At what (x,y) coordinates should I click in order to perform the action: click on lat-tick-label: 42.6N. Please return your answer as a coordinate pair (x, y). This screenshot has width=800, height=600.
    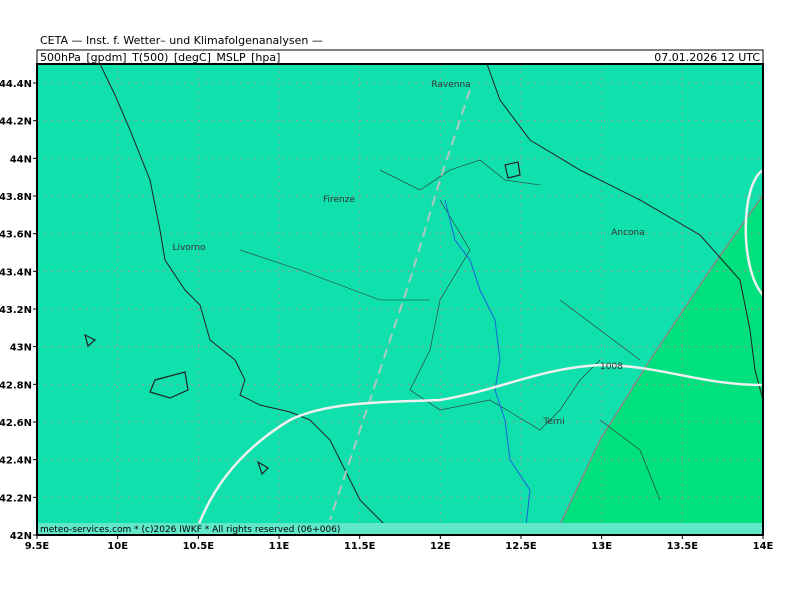
    Looking at the image, I should click on (16, 423).